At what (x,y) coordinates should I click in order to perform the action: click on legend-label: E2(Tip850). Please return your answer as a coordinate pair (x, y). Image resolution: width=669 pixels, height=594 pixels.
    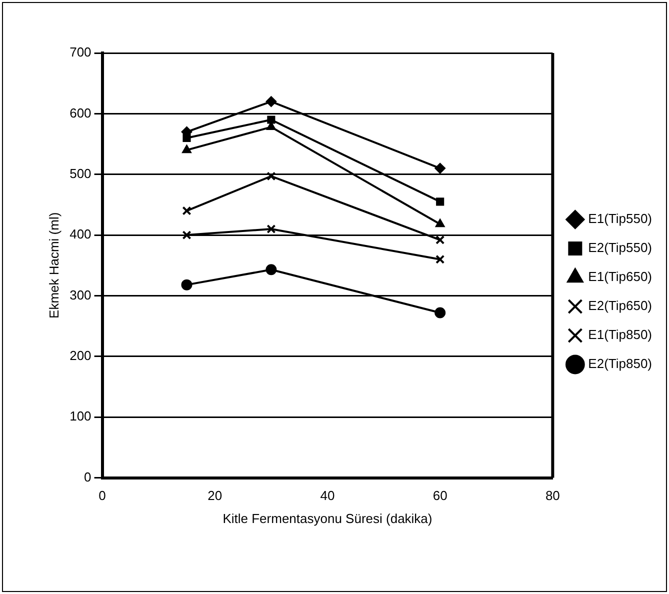
    Looking at the image, I should click on (620, 364).